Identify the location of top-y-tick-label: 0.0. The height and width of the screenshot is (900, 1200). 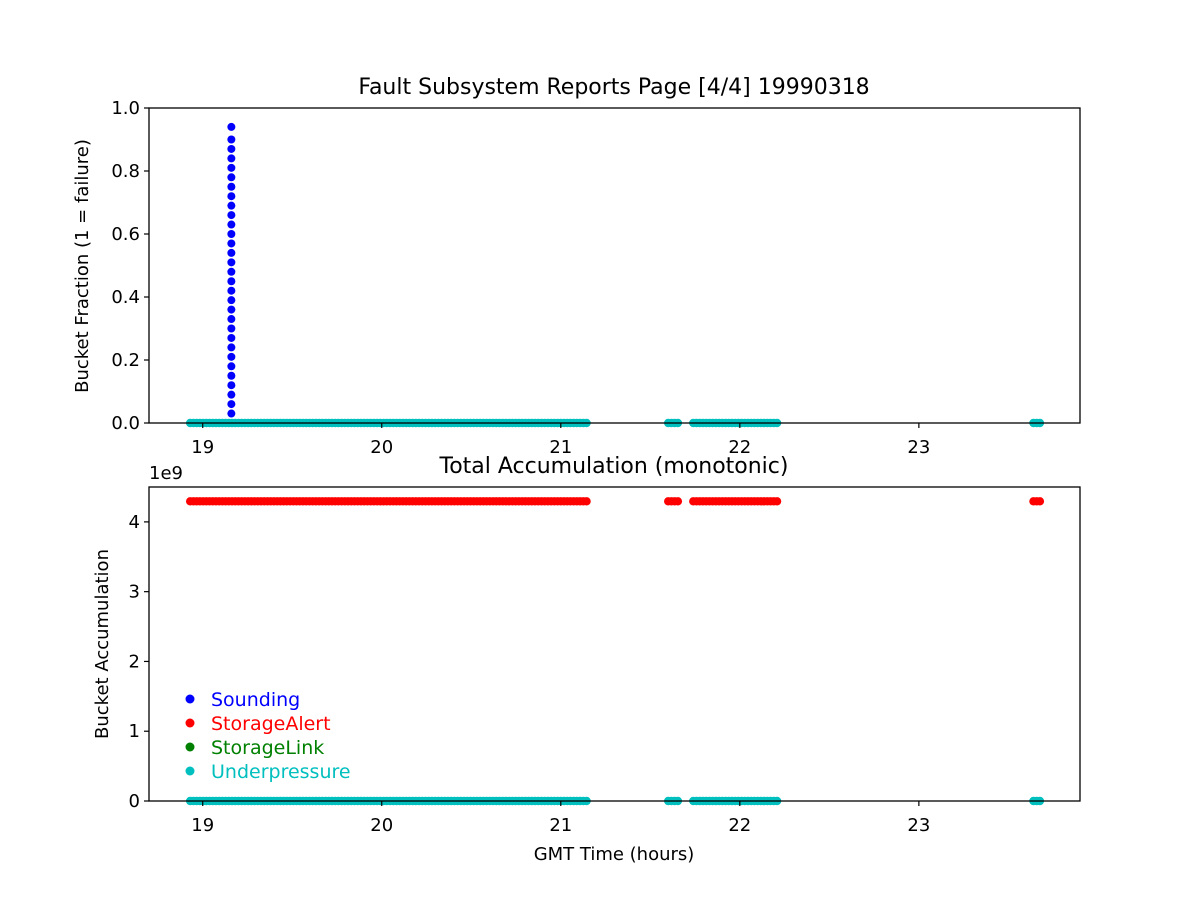
(125, 423).